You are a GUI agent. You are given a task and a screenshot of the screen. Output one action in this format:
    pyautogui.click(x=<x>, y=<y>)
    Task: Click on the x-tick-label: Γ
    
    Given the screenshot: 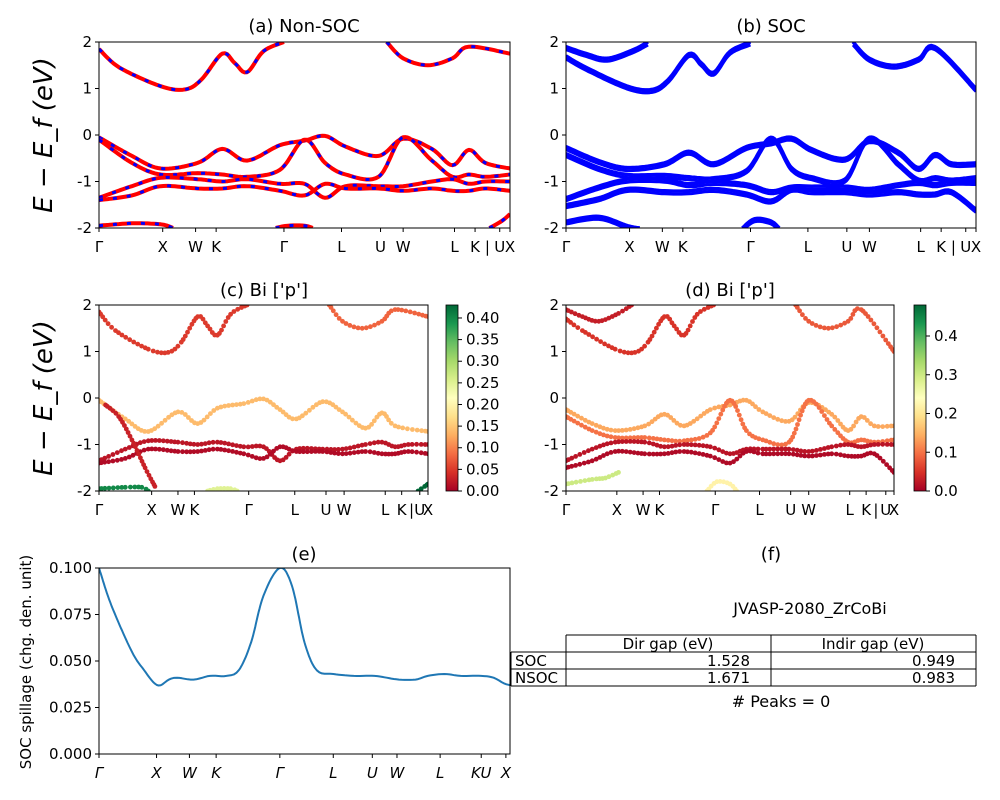 What is the action you would take?
    pyautogui.click(x=284, y=247)
    